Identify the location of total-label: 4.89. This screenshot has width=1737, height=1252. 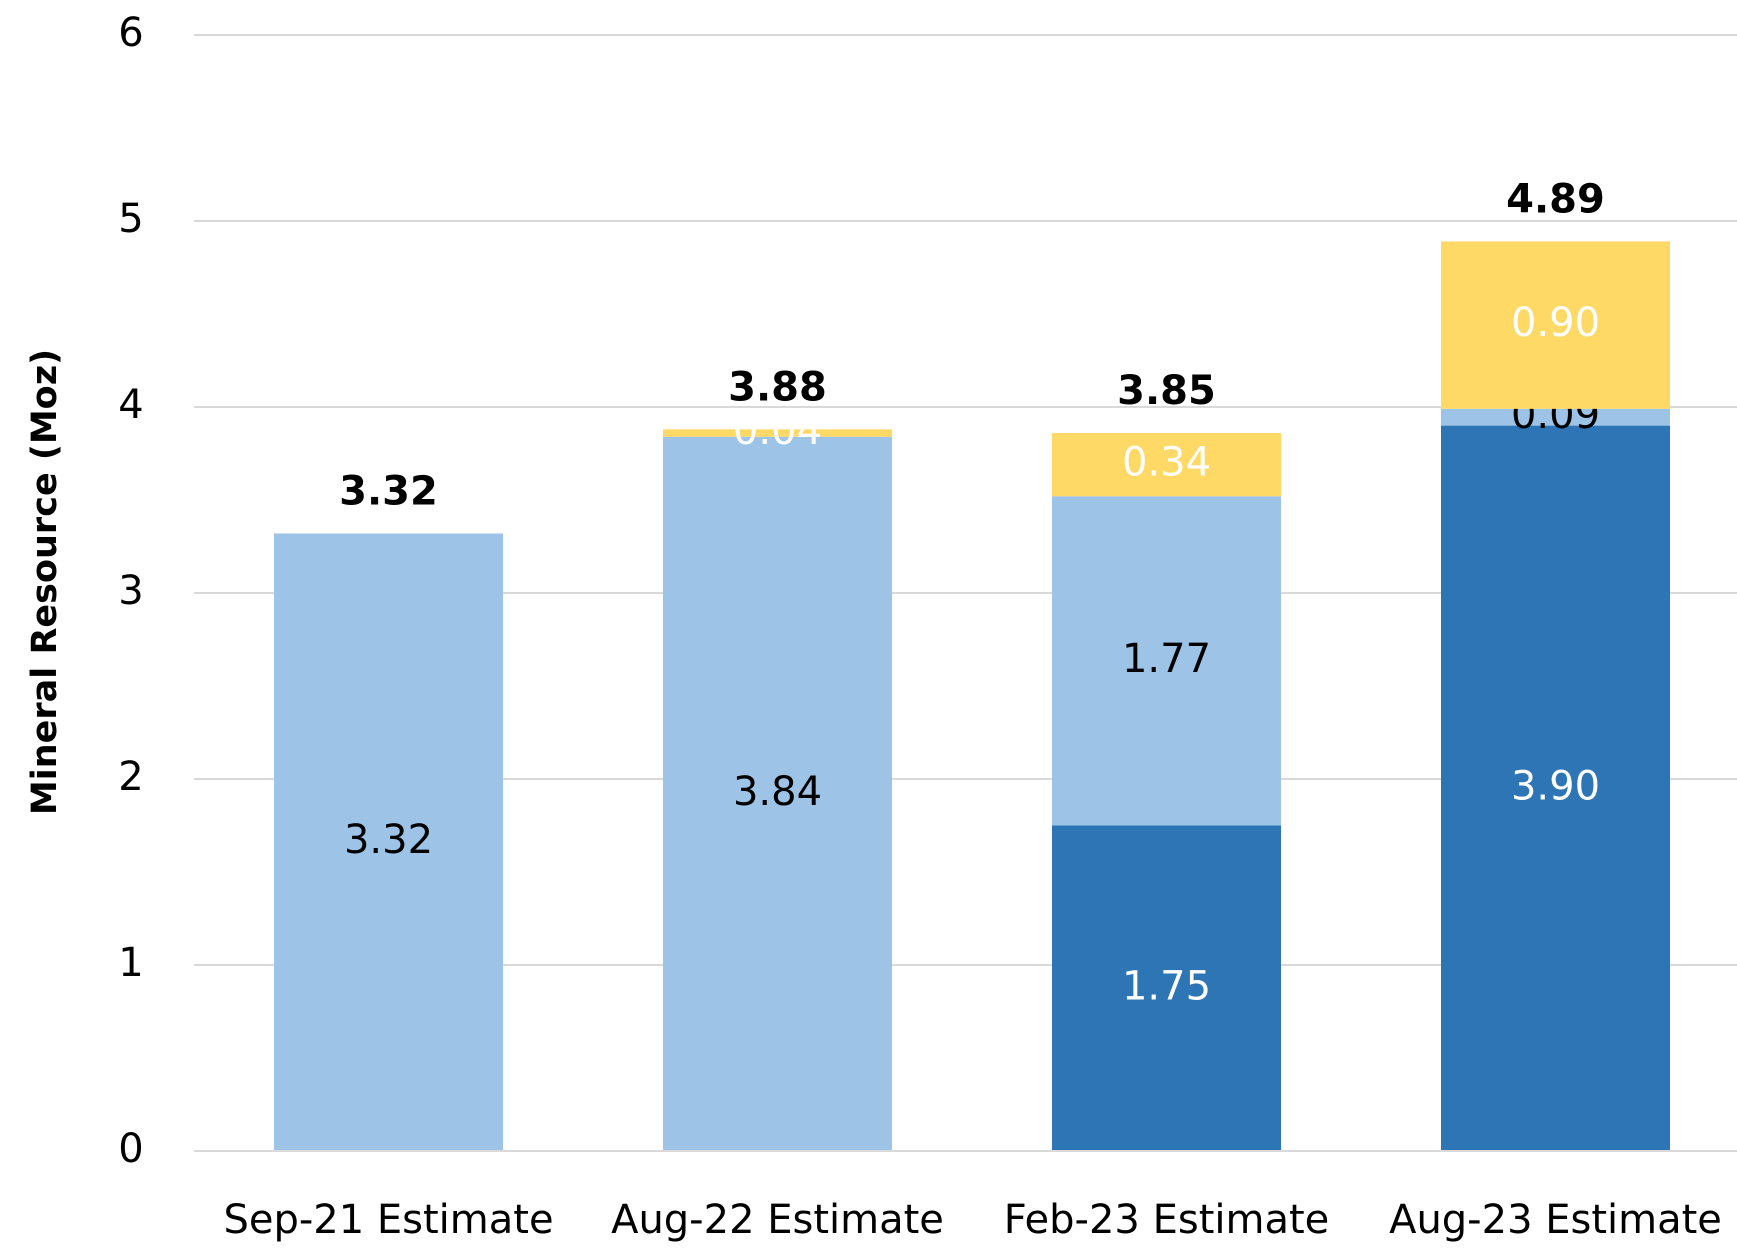
(1555, 199).